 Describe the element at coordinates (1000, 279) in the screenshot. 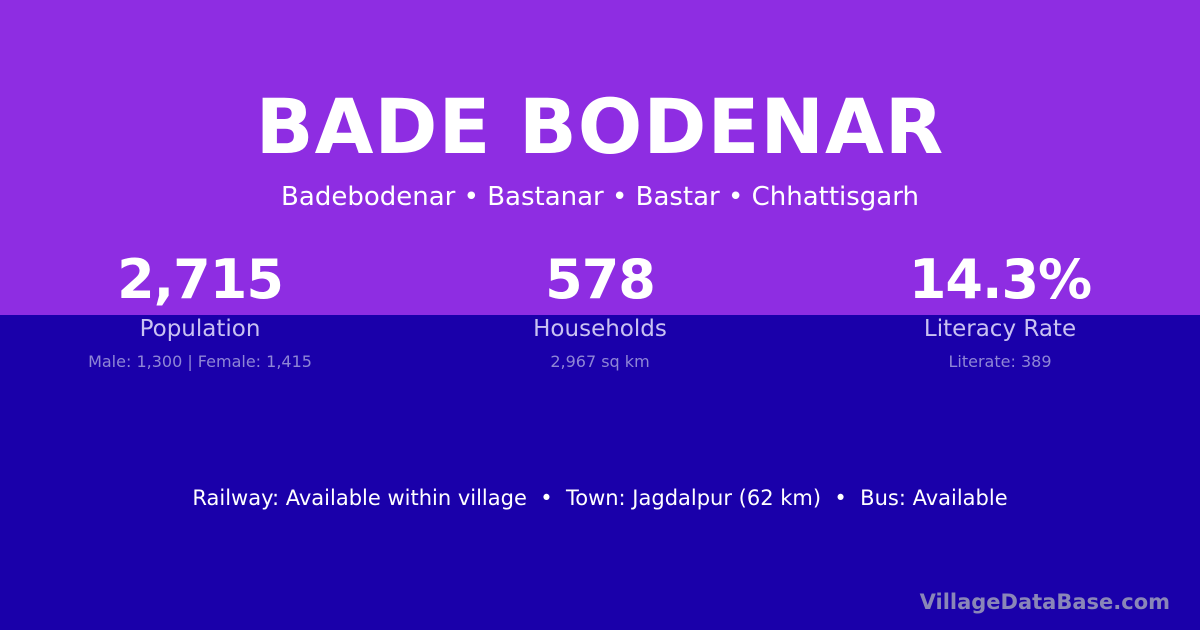

I see `stat-value: 14.3%` at that location.